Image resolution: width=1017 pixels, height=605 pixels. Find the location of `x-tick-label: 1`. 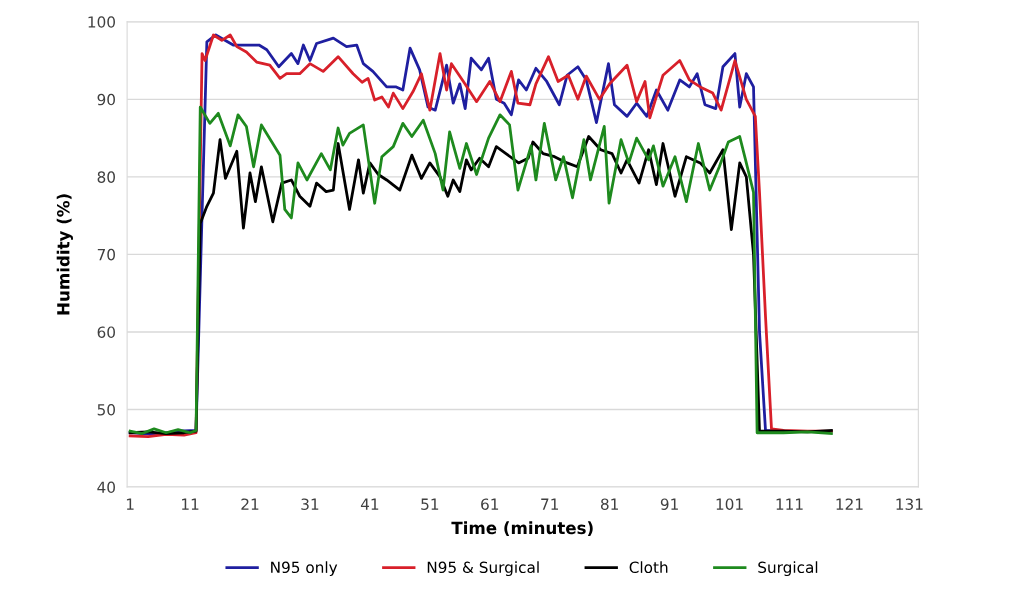

x-tick-label: 1 is located at coordinates (130, 504).